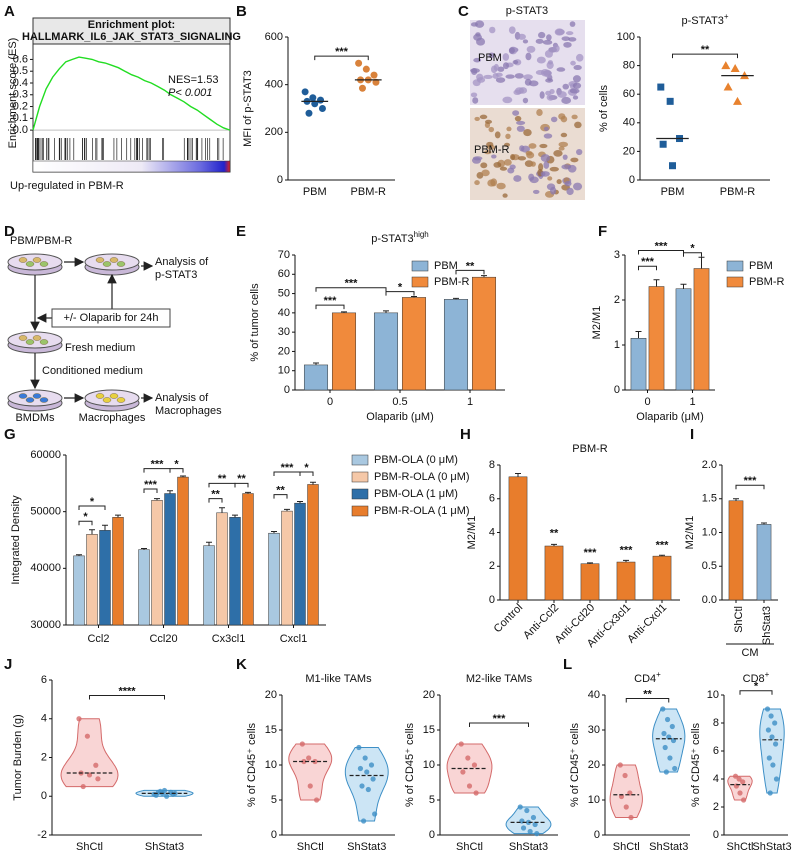 This screenshot has height=863, width=794. I want to click on panel-label: A, so click(9, 11).